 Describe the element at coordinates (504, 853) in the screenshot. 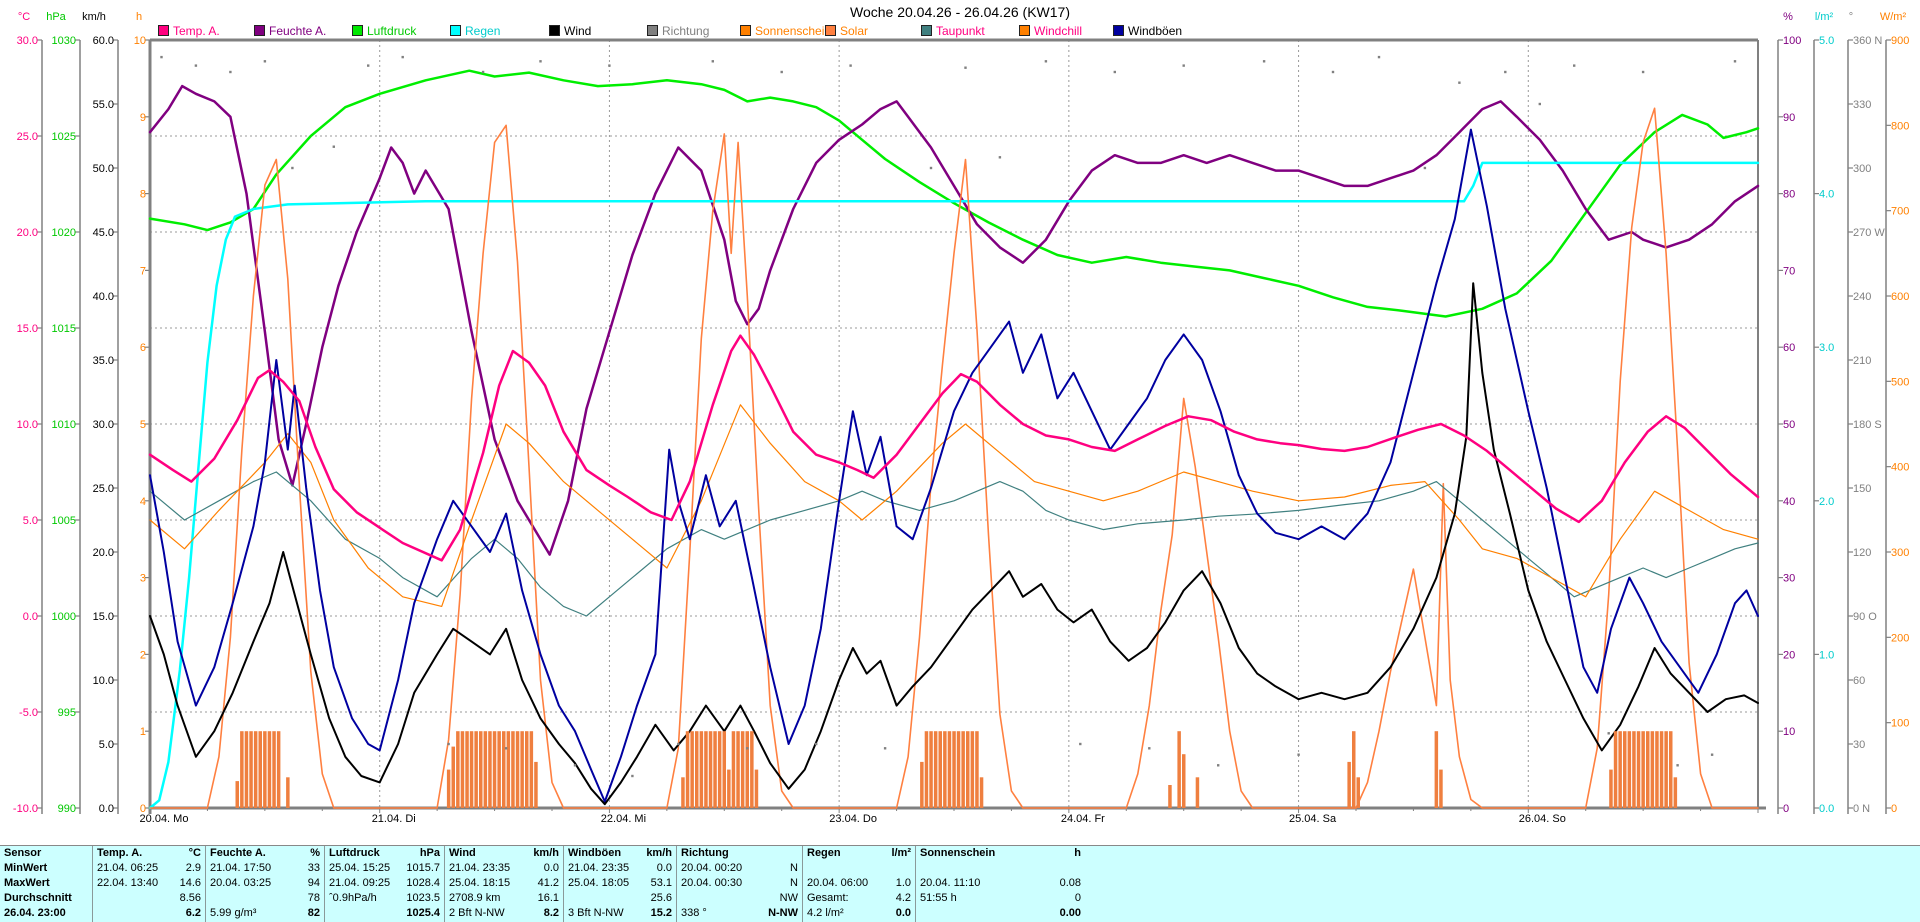

I see `stats-cell: Wind km/h` at that location.